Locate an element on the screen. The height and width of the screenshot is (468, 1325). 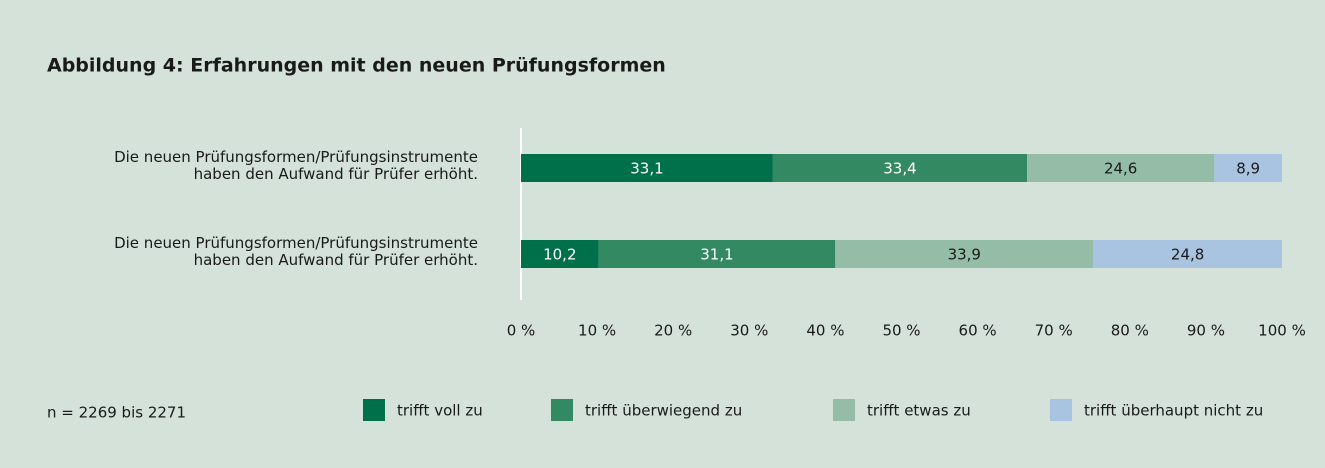
x-tick-label: 90 % is located at coordinates (1206, 331).